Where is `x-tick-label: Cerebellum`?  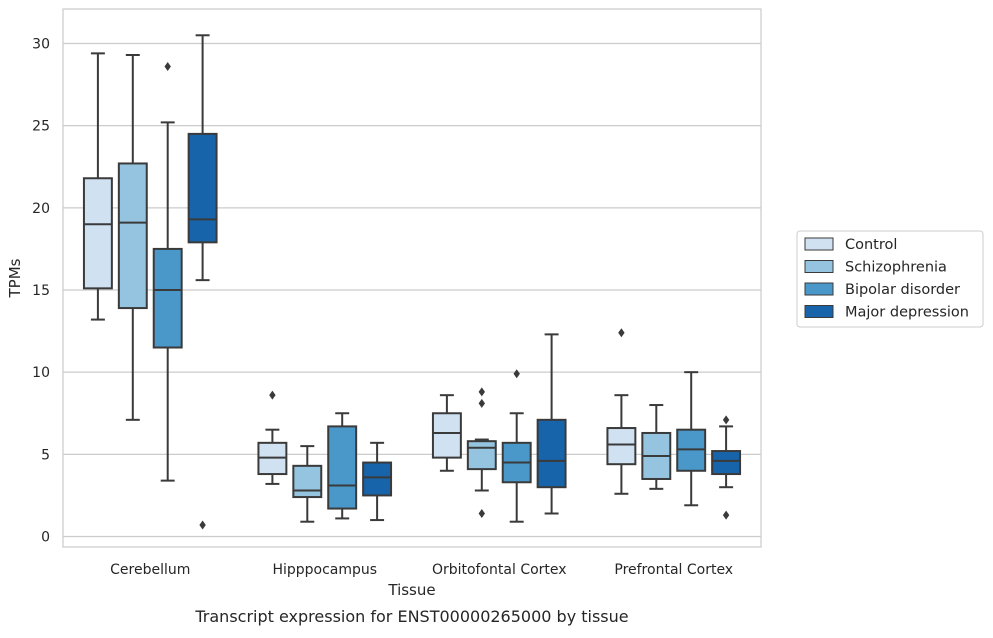
x-tick-label: Cerebellum is located at coordinates (150, 570).